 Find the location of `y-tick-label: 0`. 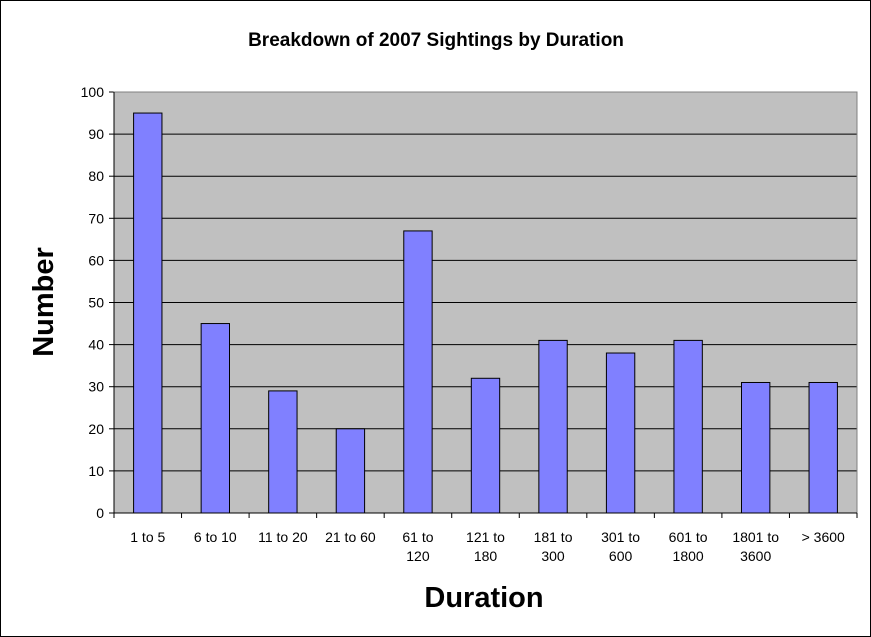

y-tick-label: 0 is located at coordinates (100, 513).